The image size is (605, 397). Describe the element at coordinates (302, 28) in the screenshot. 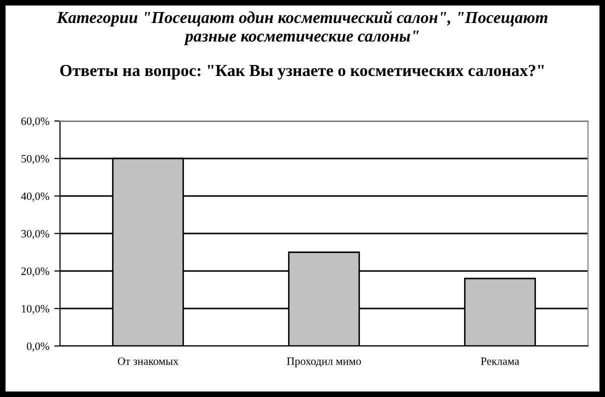

I see `chart-title: Категории "Посещают один косметический салон", "Посещают разные косметические салоны"` at that location.